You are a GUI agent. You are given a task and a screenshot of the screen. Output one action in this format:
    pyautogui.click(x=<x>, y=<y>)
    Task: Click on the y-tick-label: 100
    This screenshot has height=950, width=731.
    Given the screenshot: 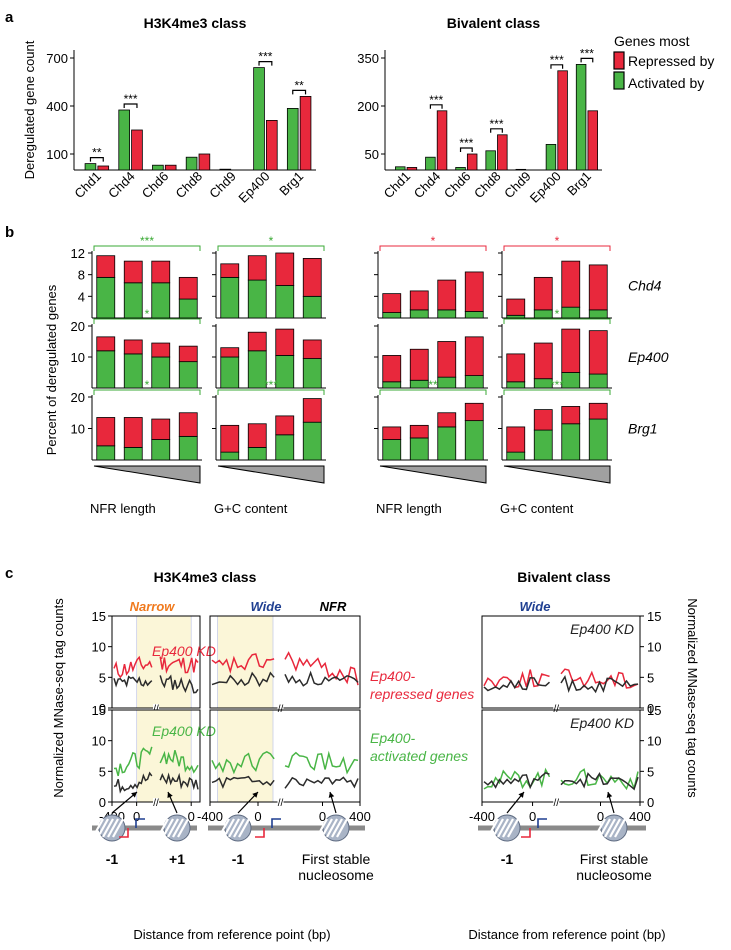 What is the action you would take?
    pyautogui.click(x=57, y=154)
    